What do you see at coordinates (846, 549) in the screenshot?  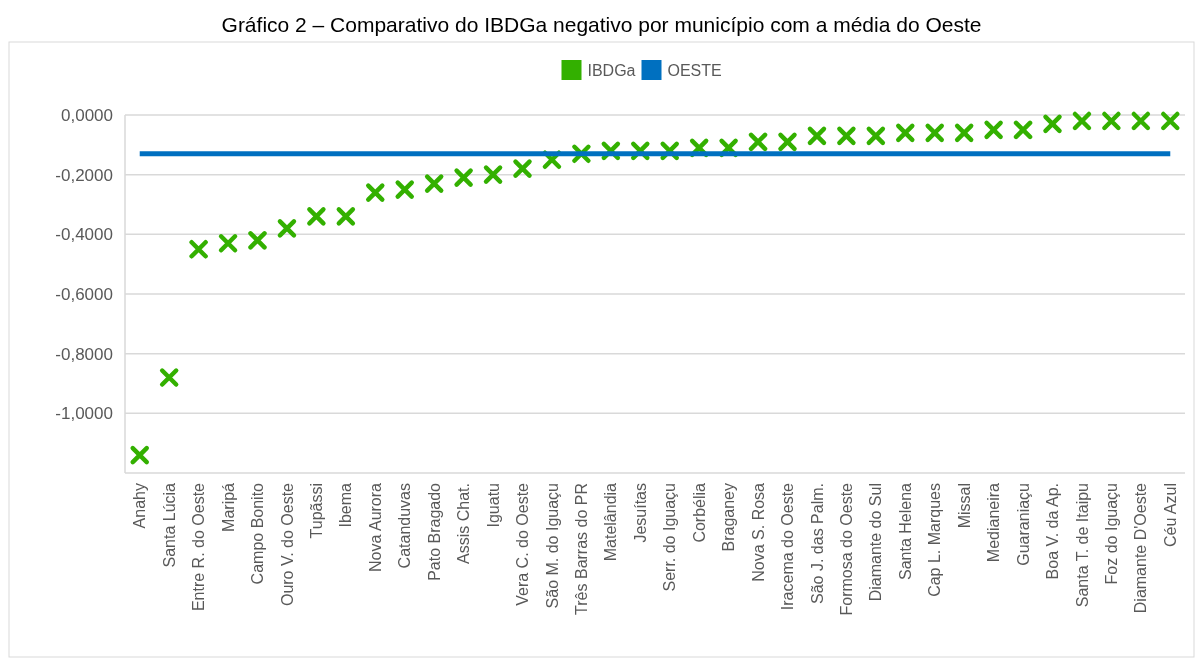 I see `x-tick-label: Formosa do Oeste` at bounding box center [846, 549].